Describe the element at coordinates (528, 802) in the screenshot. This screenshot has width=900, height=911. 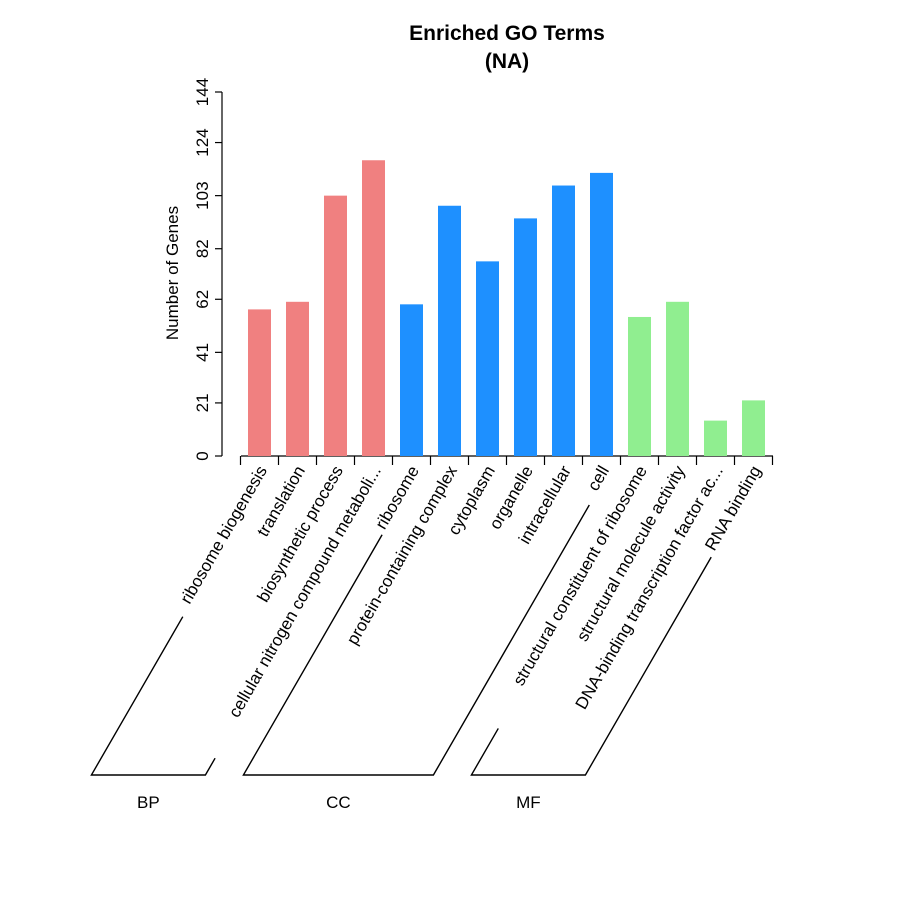
I see `group-label-mf: MF` at that location.